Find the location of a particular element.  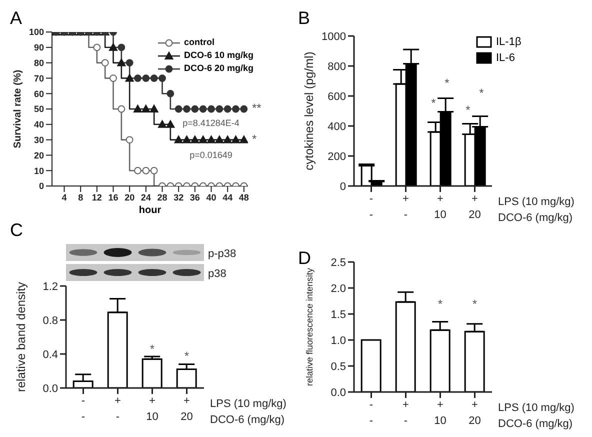

x-tick-label: 8 is located at coordinates (81, 197).